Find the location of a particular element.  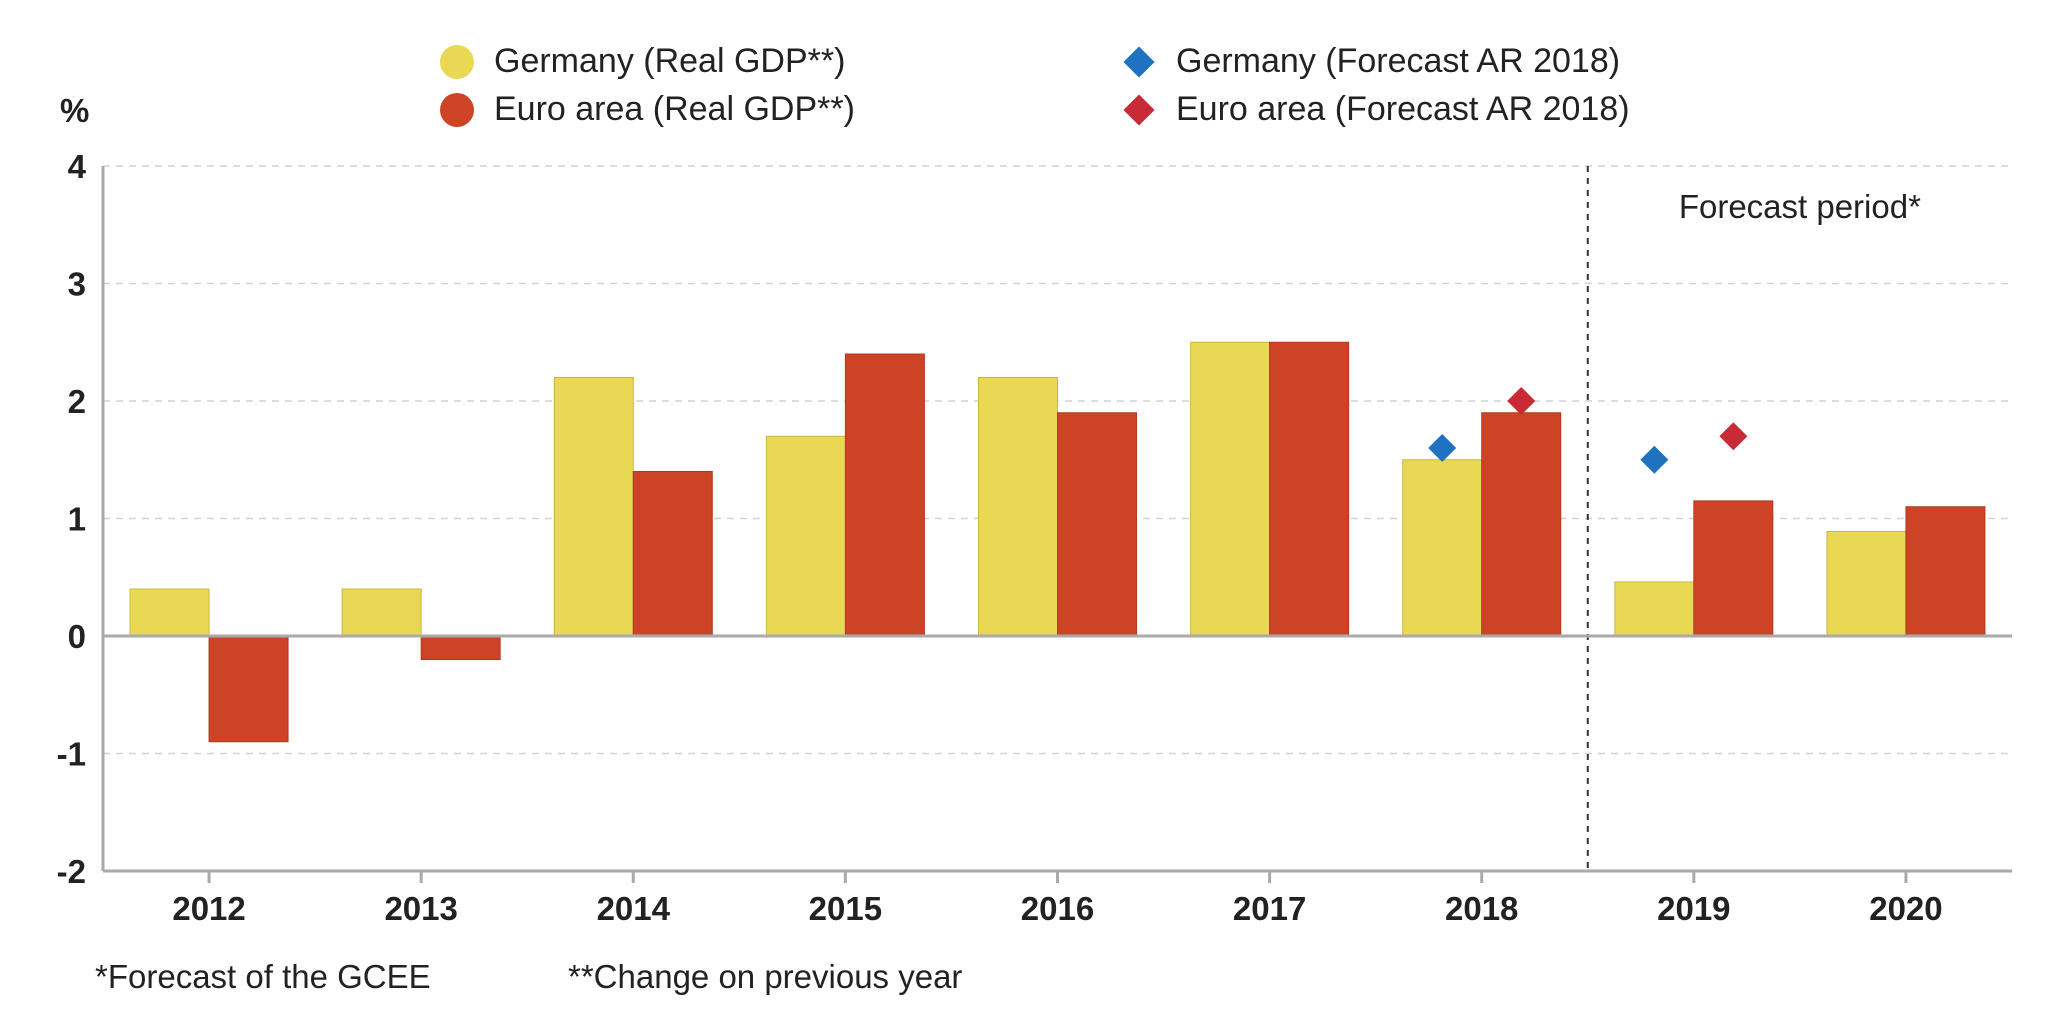

x-tick-label-2014: 2014 is located at coordinates (634, 908).